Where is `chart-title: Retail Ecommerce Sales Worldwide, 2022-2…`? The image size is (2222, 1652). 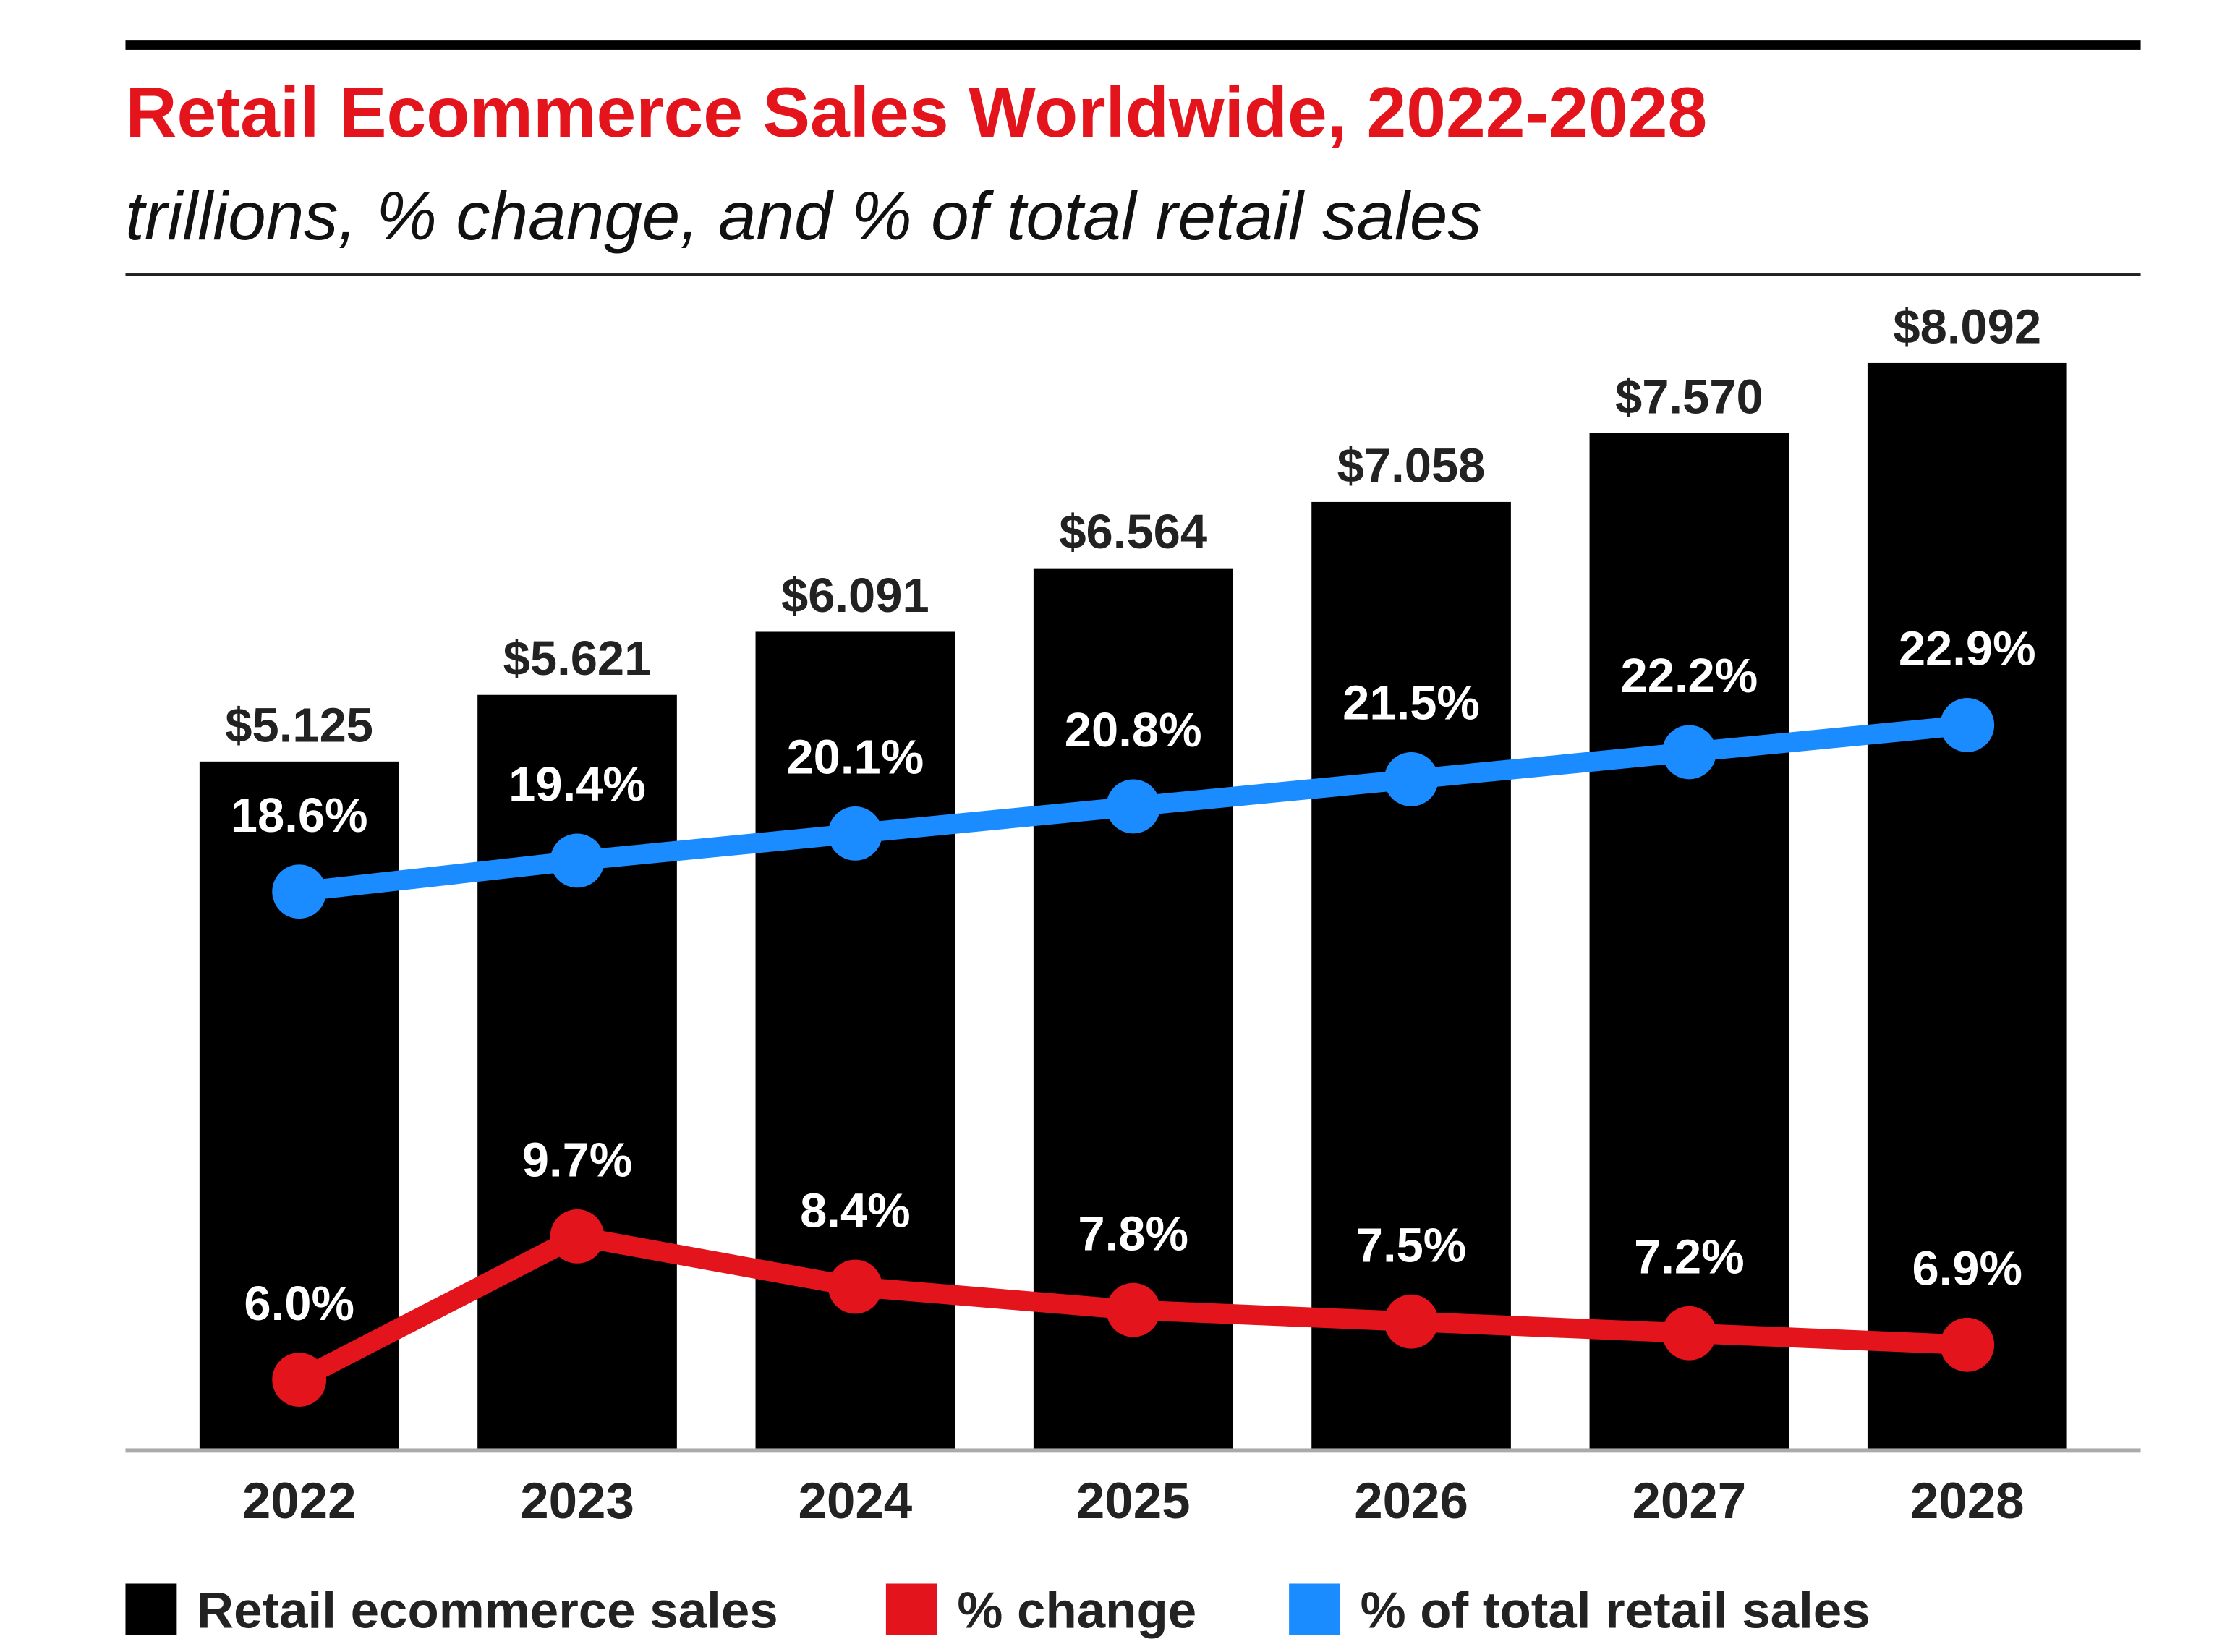
chart-title: Retail Ecommerce Sales Worldwide, 2022-2… is located at coordinates (916, 112).